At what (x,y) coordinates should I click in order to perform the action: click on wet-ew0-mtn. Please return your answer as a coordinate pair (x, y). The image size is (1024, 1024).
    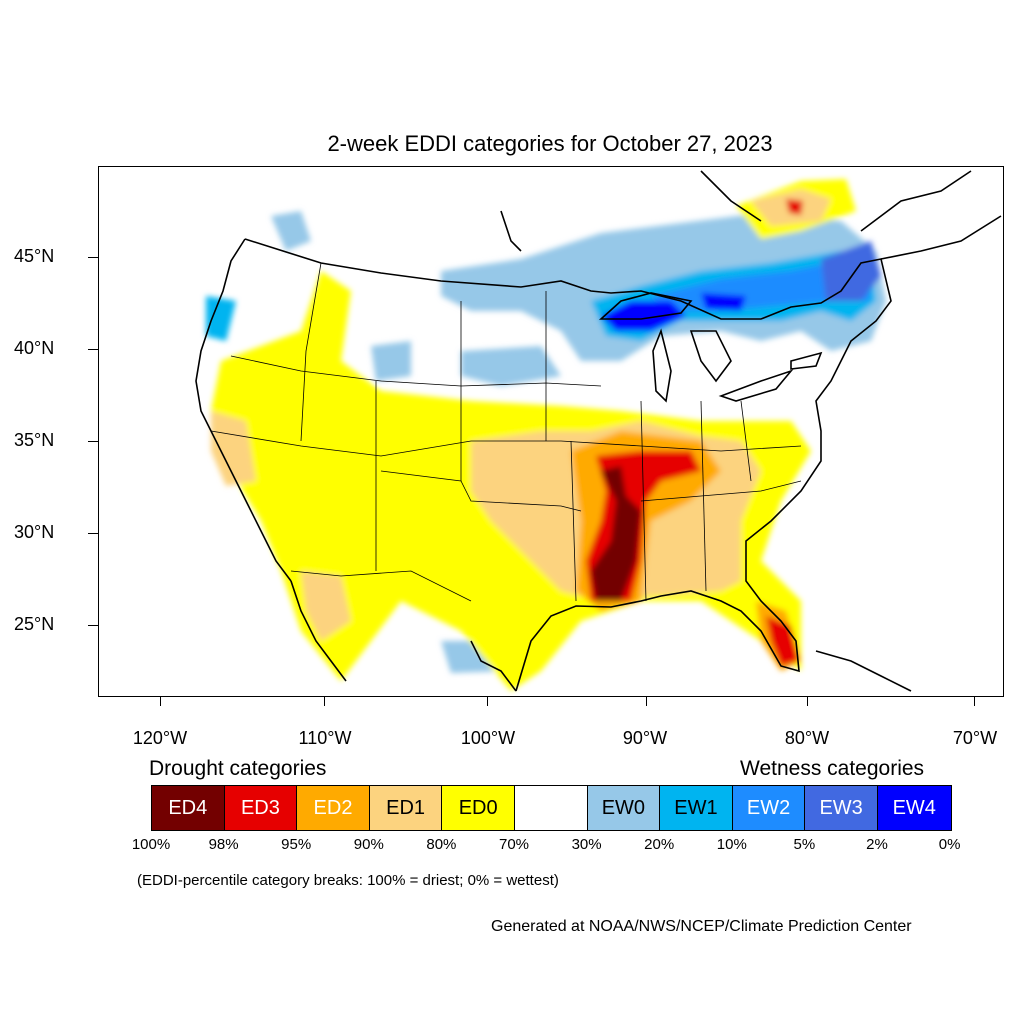
    Looking at the image, I should click on (391, 361).